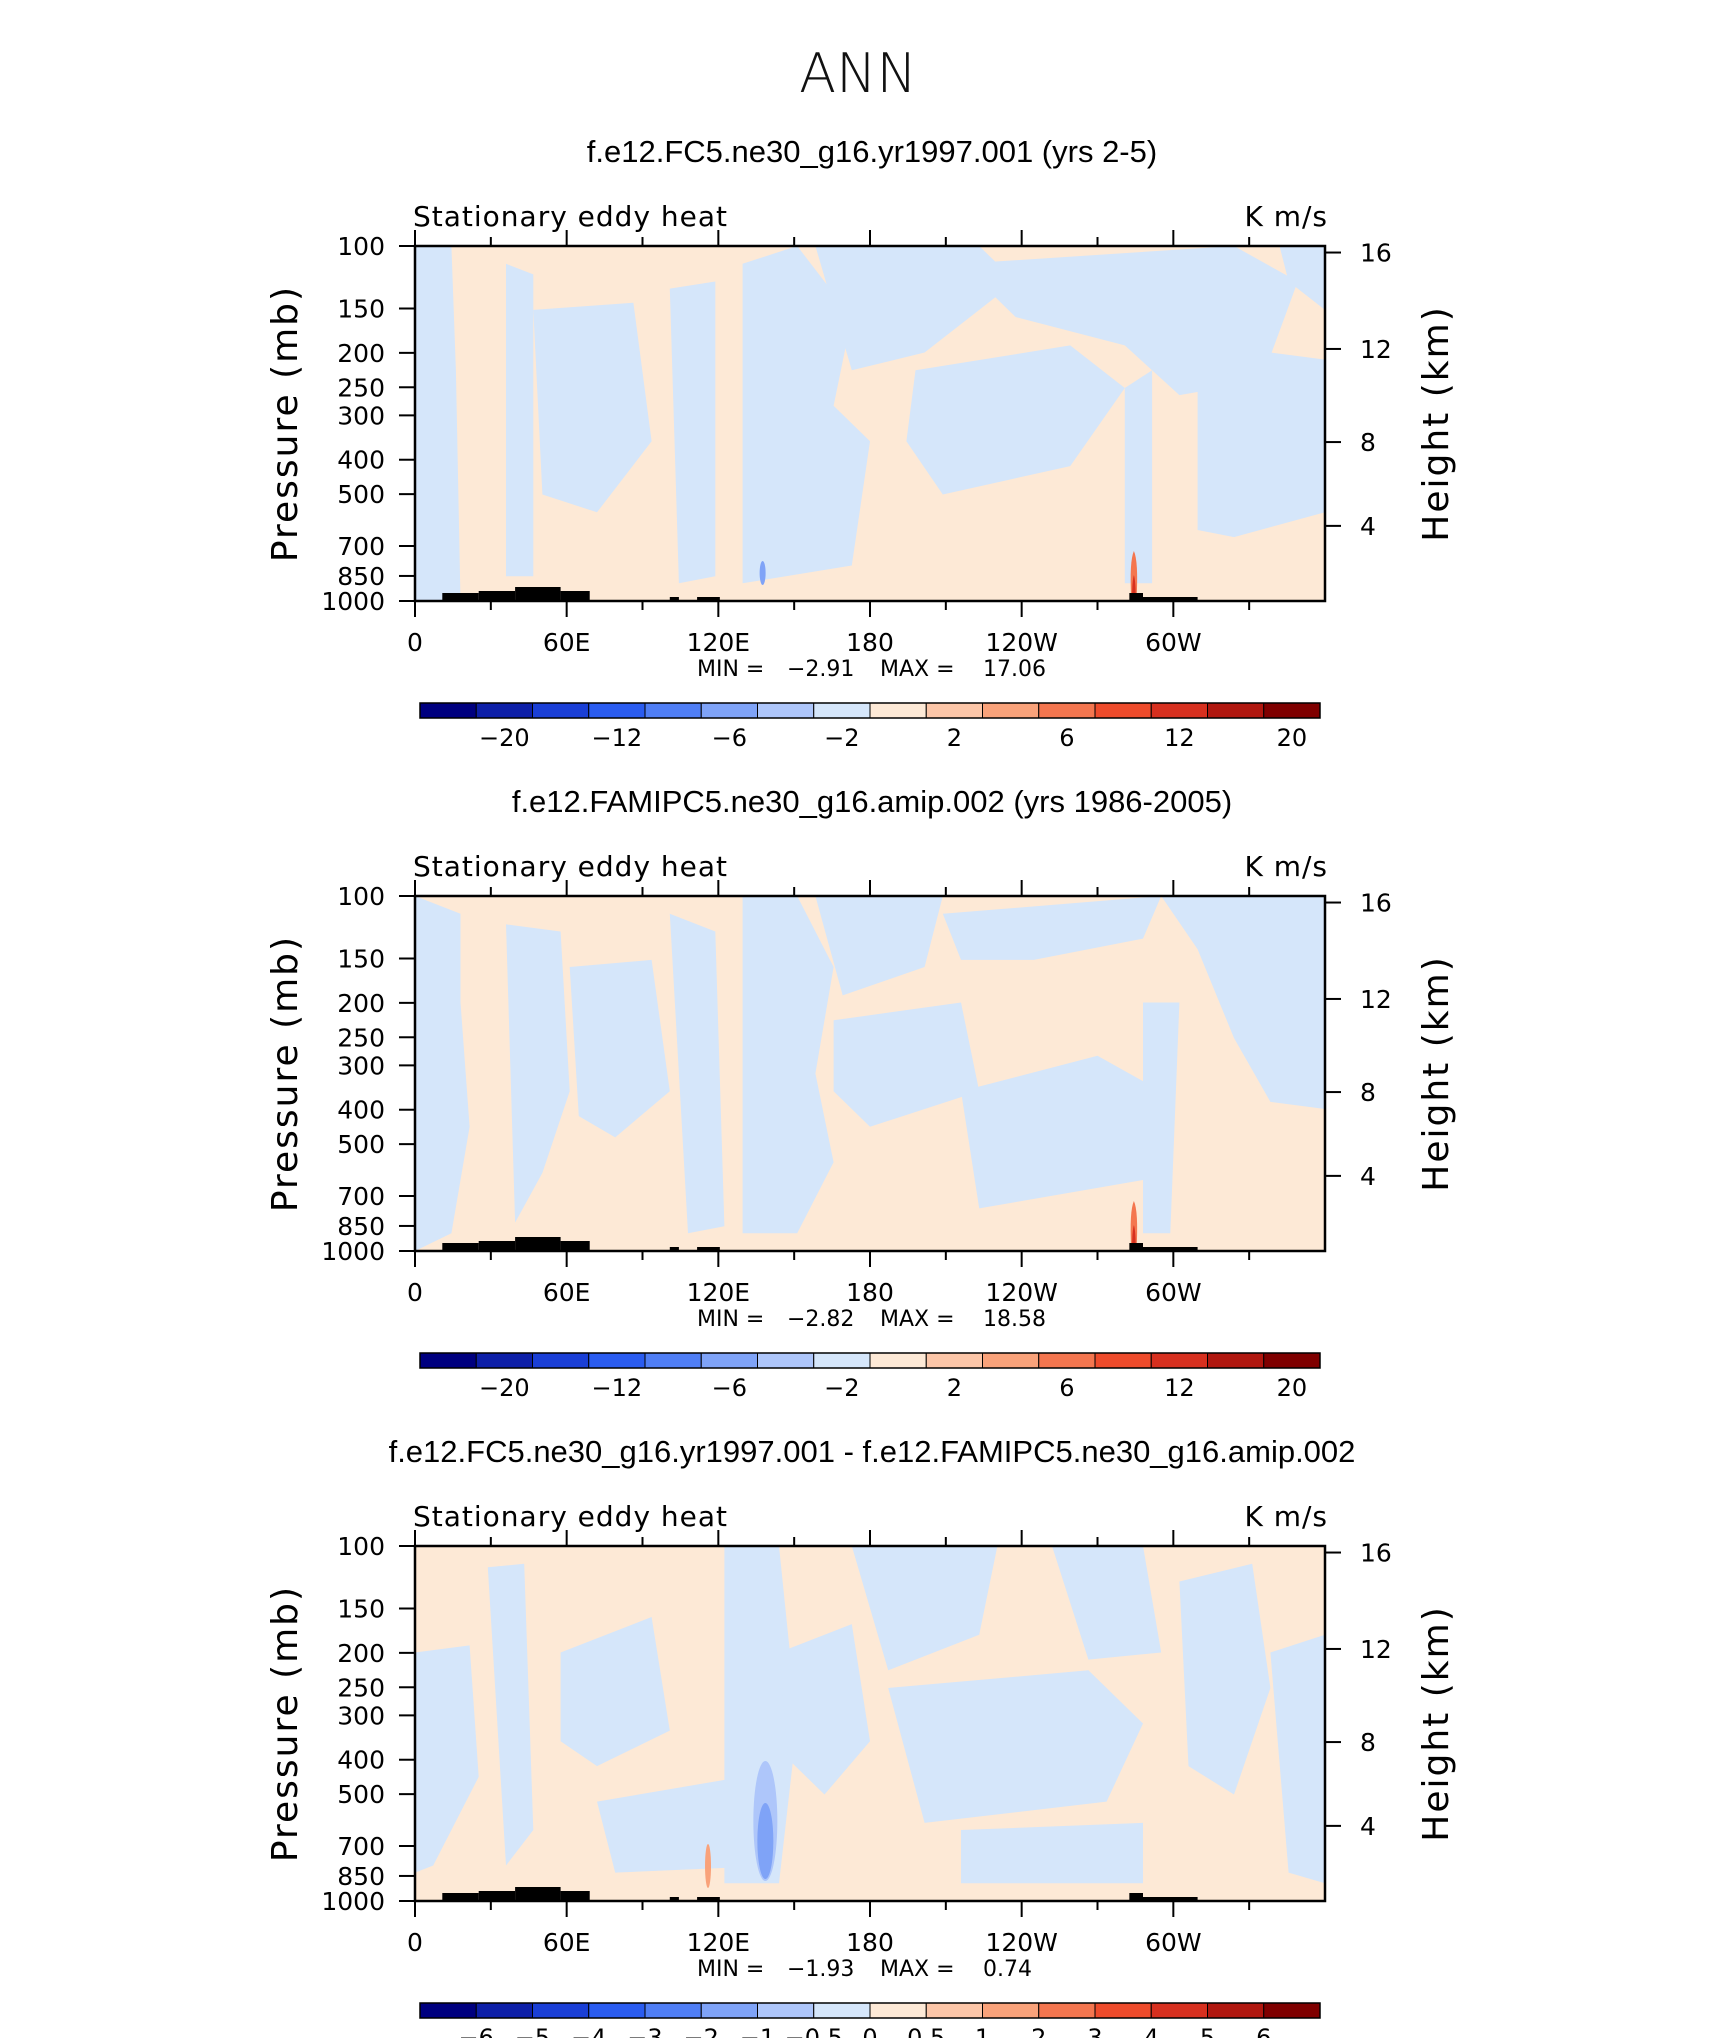 This screenshot has width=1710, height=2038. What do you see at coordinates (570, 866) in the screenshot?
I see `variable-label: Stationary eddy heat` at bounding box center [570, 866].